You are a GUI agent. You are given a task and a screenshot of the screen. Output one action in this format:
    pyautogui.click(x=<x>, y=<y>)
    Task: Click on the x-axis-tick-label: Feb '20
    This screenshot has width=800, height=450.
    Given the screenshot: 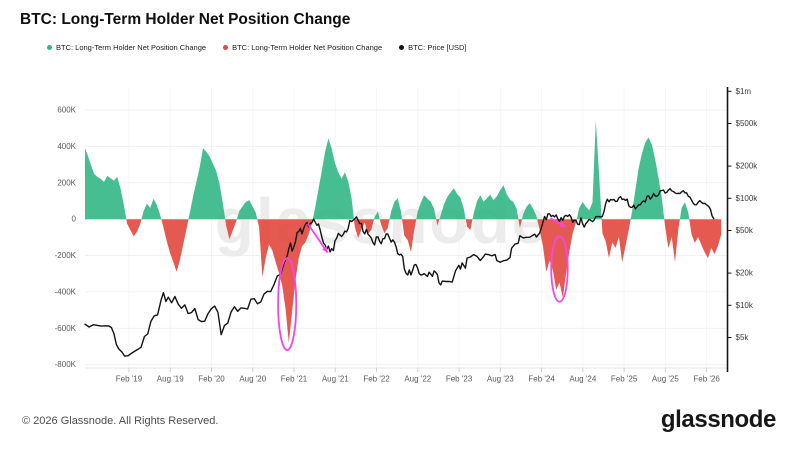 What is the action you would take?
    pyautogui.click(x=211, y=379)
    